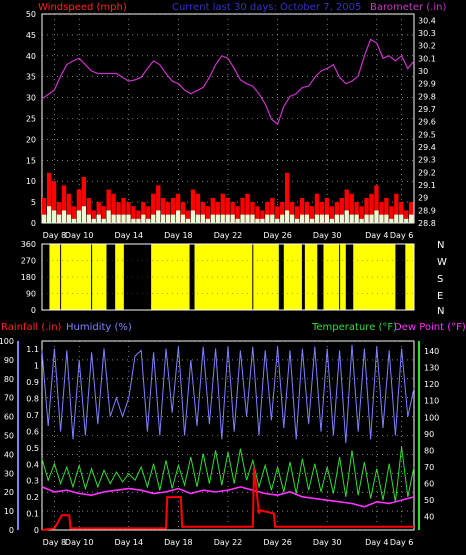 The image size is (466, 555). What do you see at coordinates (423, 198) in the screenshot?
I see `baro-y-tick-label: 29` at bounding box center [423, 198].